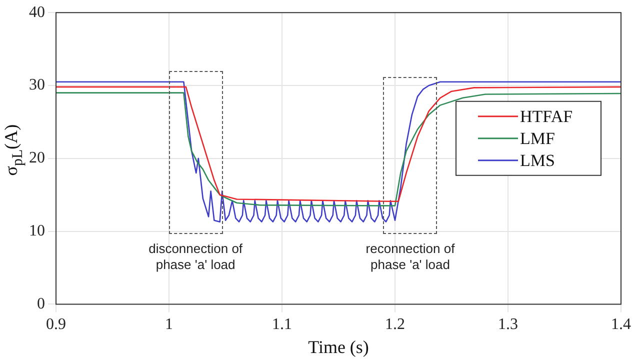  Describe the element at coordinates (546, 116) in the screenshot. I see `legend-label: HTFAF` at that location.